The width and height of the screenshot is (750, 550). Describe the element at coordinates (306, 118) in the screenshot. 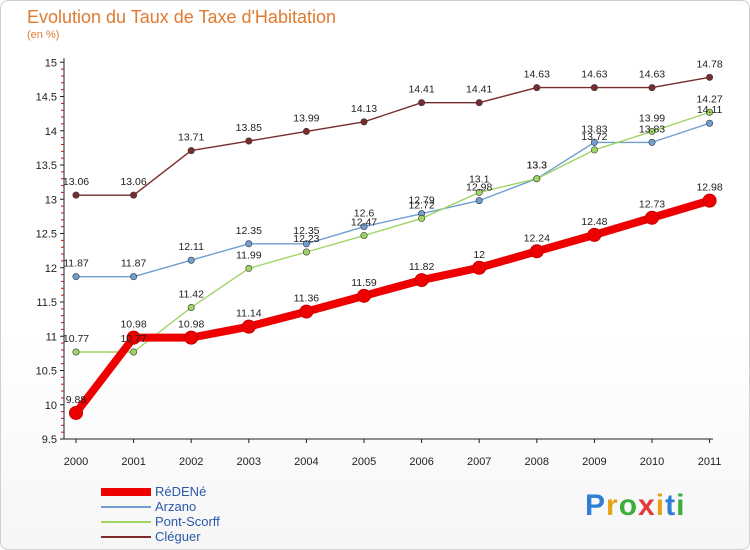

I see `data-label: 13.99` at that location.